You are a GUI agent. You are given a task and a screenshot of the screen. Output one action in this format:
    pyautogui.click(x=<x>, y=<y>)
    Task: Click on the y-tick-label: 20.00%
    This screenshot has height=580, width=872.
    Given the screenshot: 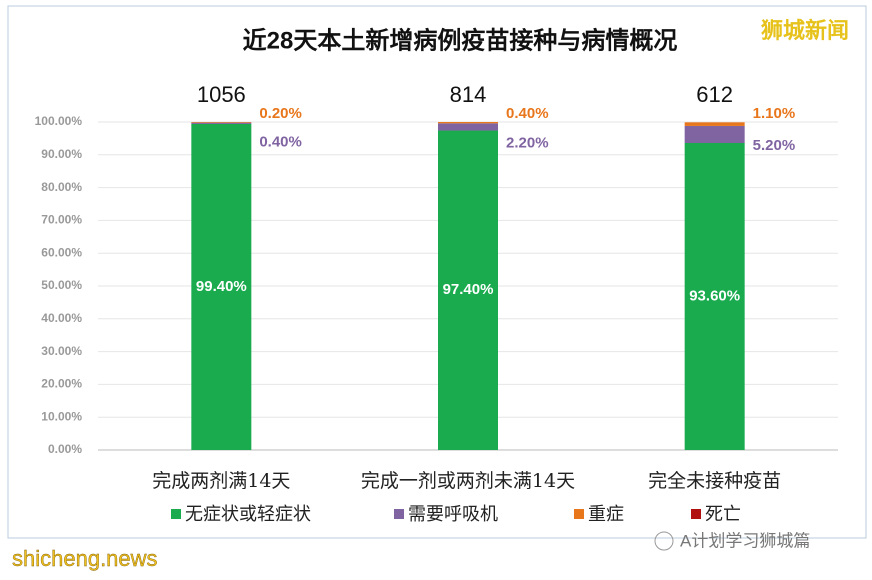 What is the action you would take?
    pyautogui.click(x=61, y=384)
    